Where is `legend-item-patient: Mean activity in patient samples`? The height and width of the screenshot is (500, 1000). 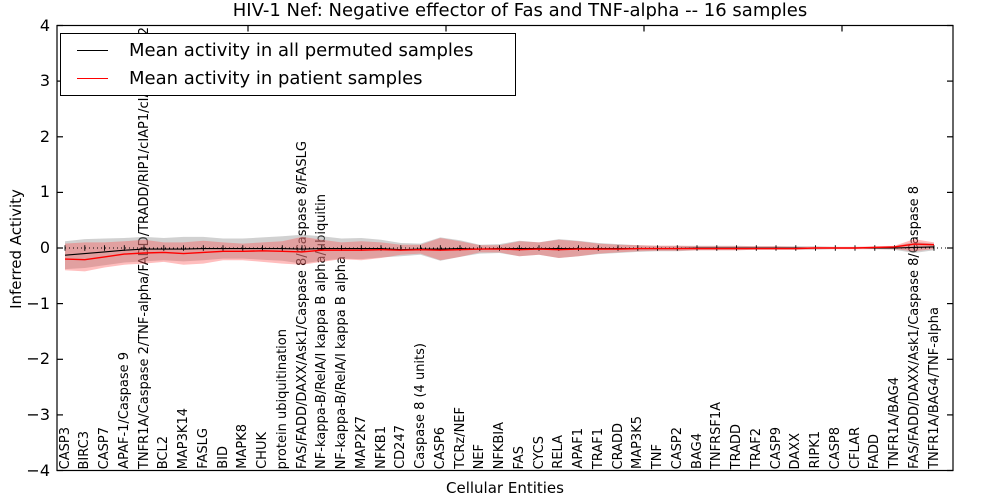
legend-item-patient: Mean activity in patient samples is located at coordinates (288, 79).